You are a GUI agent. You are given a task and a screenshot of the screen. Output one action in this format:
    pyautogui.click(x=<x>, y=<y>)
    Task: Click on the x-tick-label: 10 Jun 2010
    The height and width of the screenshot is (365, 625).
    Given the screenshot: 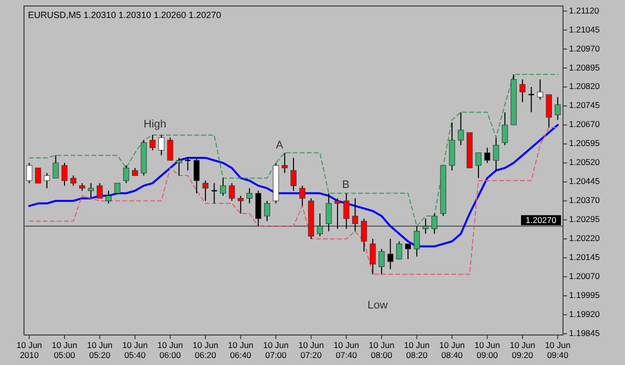 What is the action you would take?
    pyautogui.click(x=29, y=350)
    